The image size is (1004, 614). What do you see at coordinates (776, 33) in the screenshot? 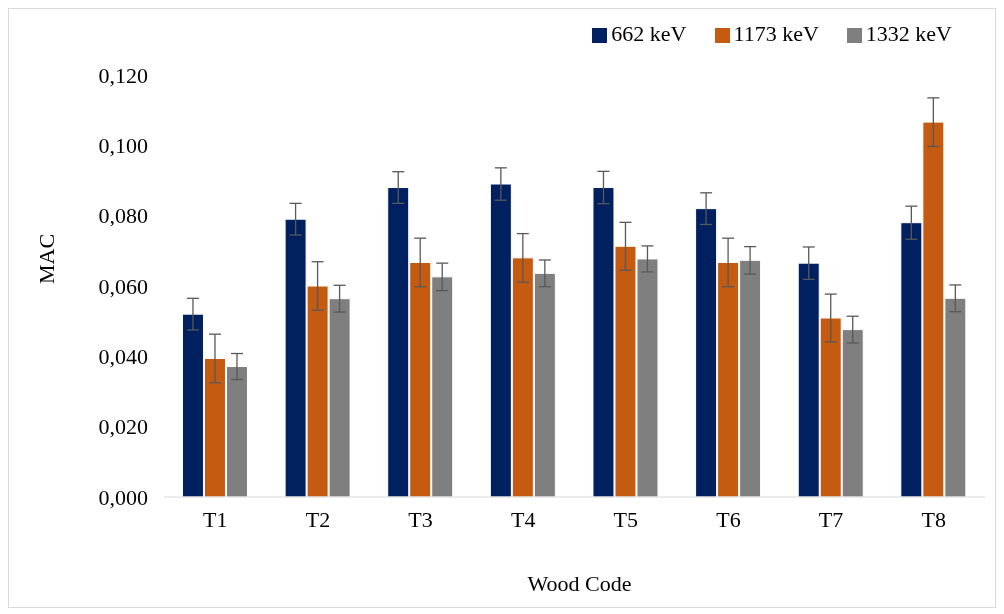
I see `legend-label: 1173 keV` at bounding box center [776, 33].